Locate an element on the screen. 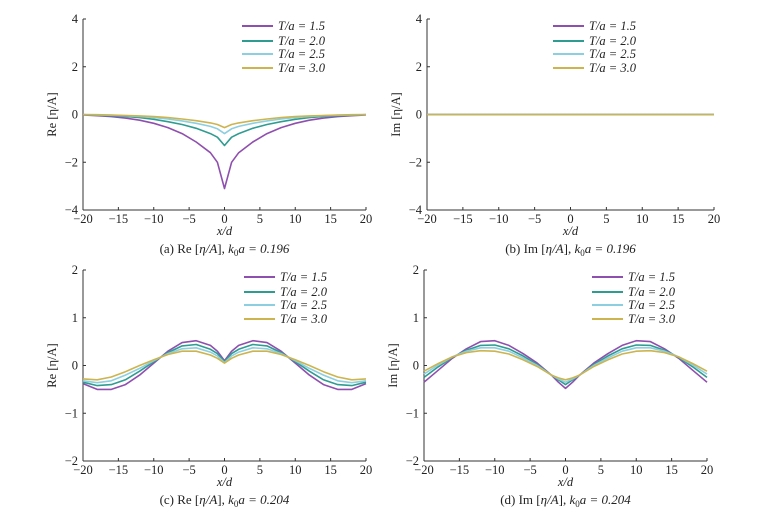 This screenshot has height=515, width=758. panel-caption: (a) Re [η/A], k0a = 0.196 is located at coordinates (225, 249).